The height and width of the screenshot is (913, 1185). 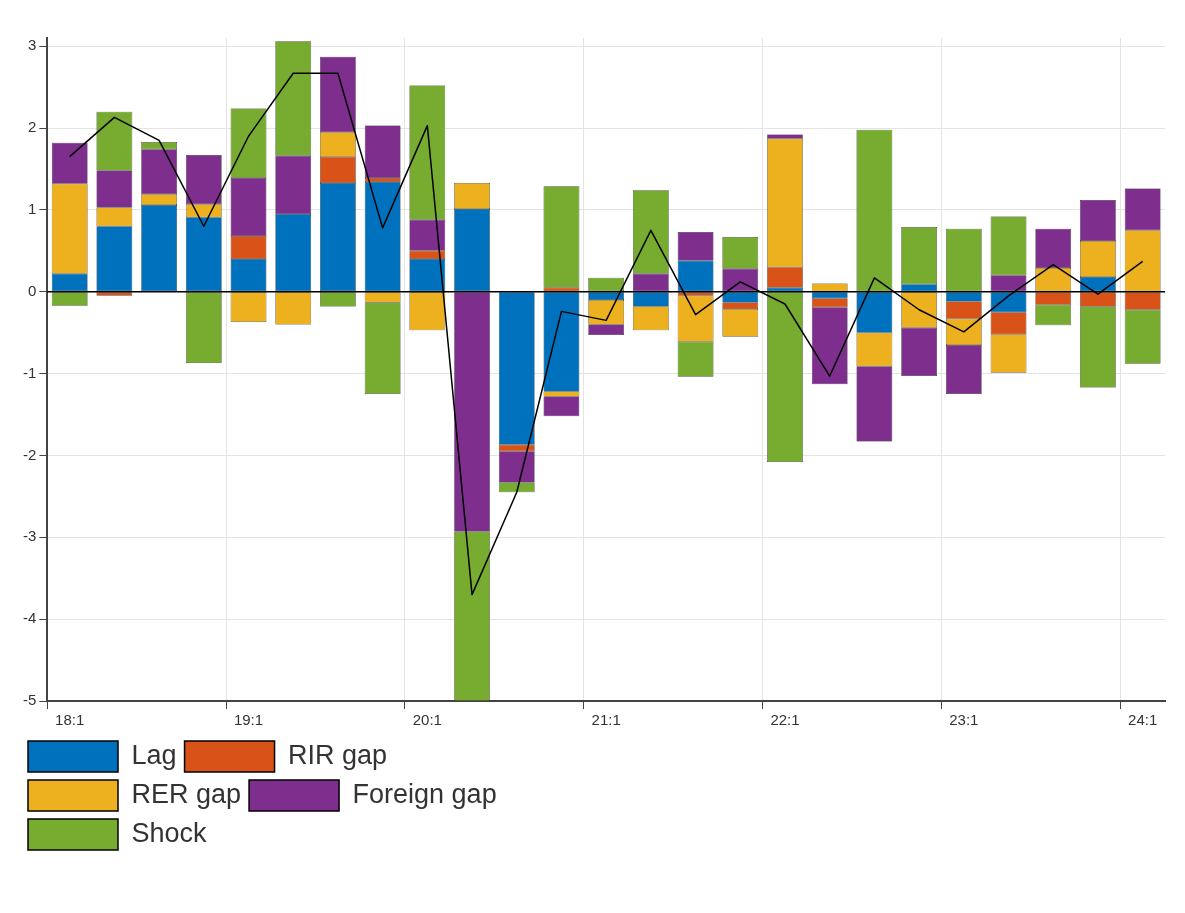 I want to click on y-tick-label: -1, so click(x=29, y=372).